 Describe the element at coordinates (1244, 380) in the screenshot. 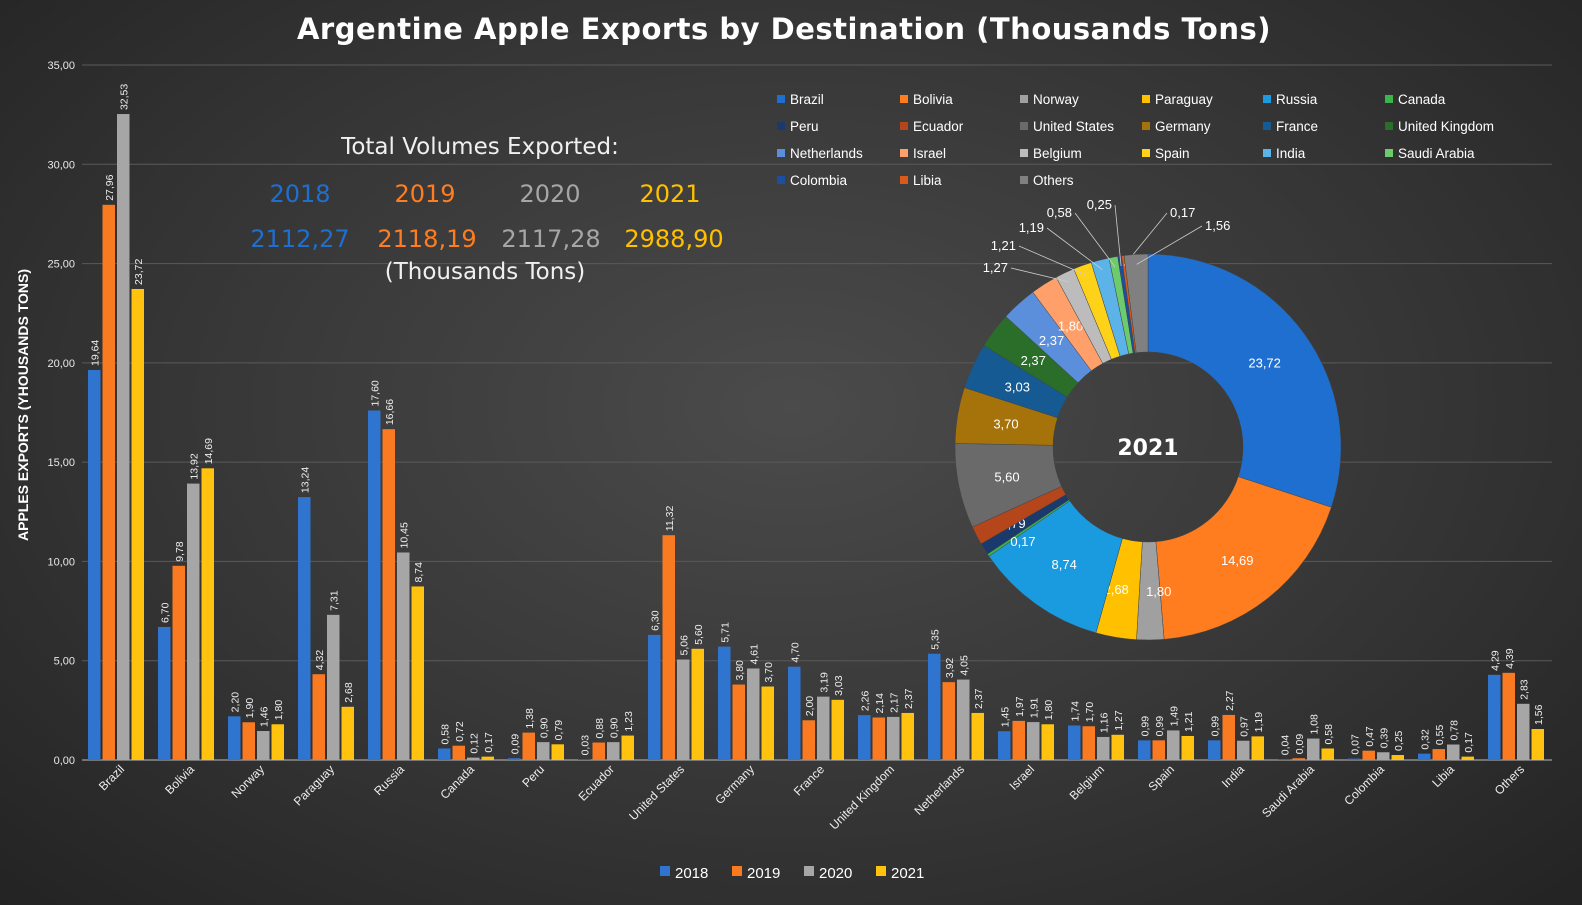

I see `donut-slice-brazil` at that location.